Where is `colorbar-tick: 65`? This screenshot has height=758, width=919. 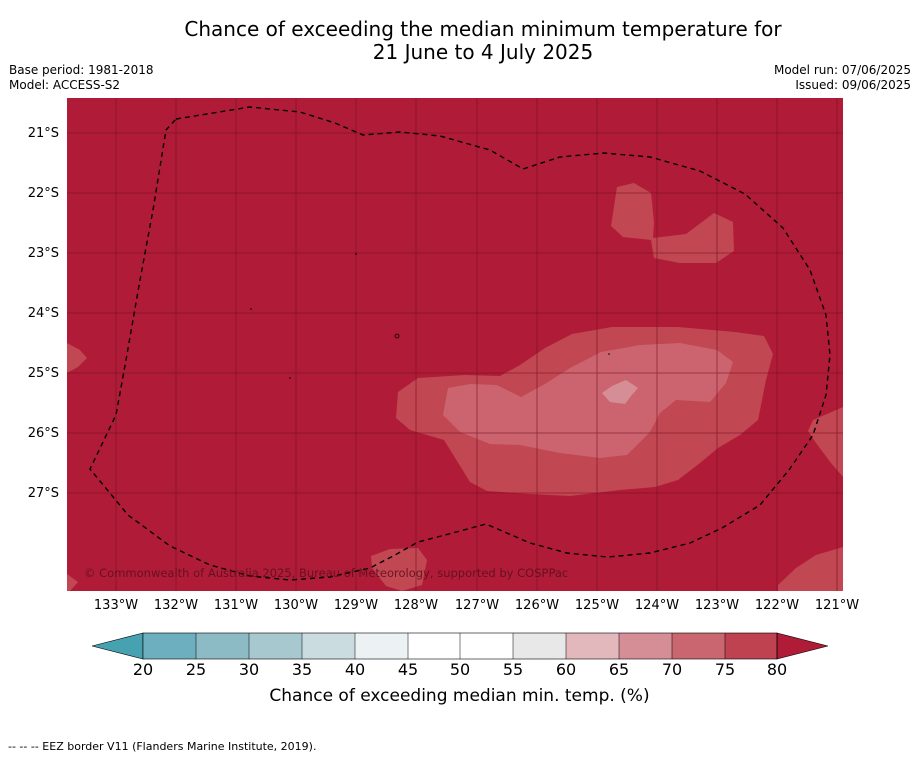 colorbar-tick: 65 is located at coordinates (619, 669).